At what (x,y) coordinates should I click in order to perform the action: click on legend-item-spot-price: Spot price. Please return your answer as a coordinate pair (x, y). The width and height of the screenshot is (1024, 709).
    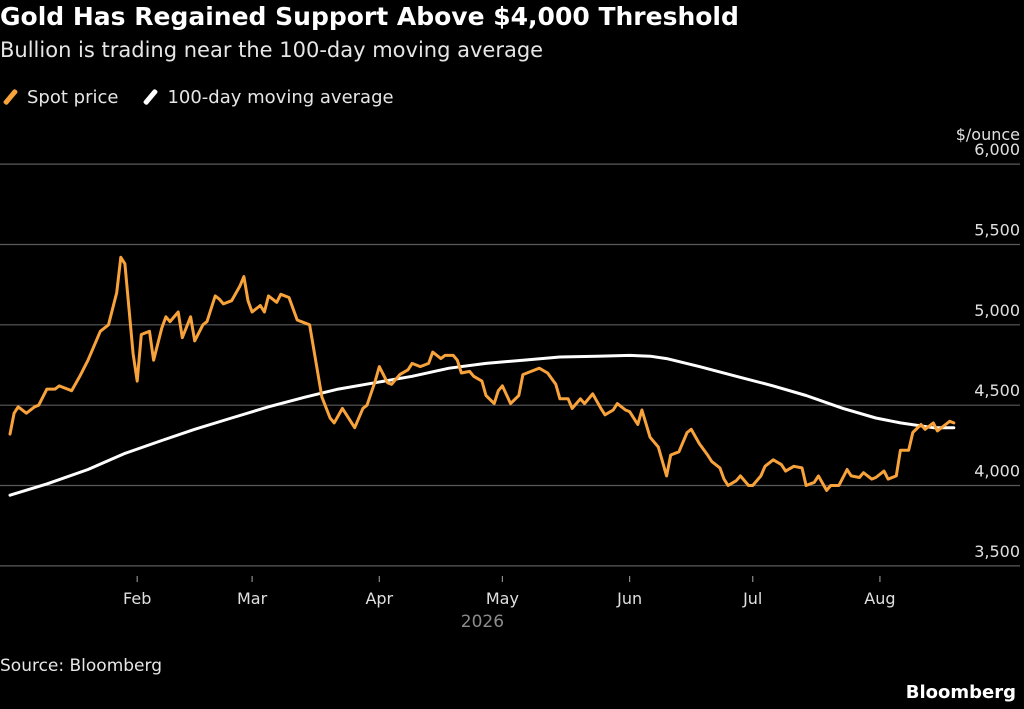
    Looking at the image, I should click on (59, 97).